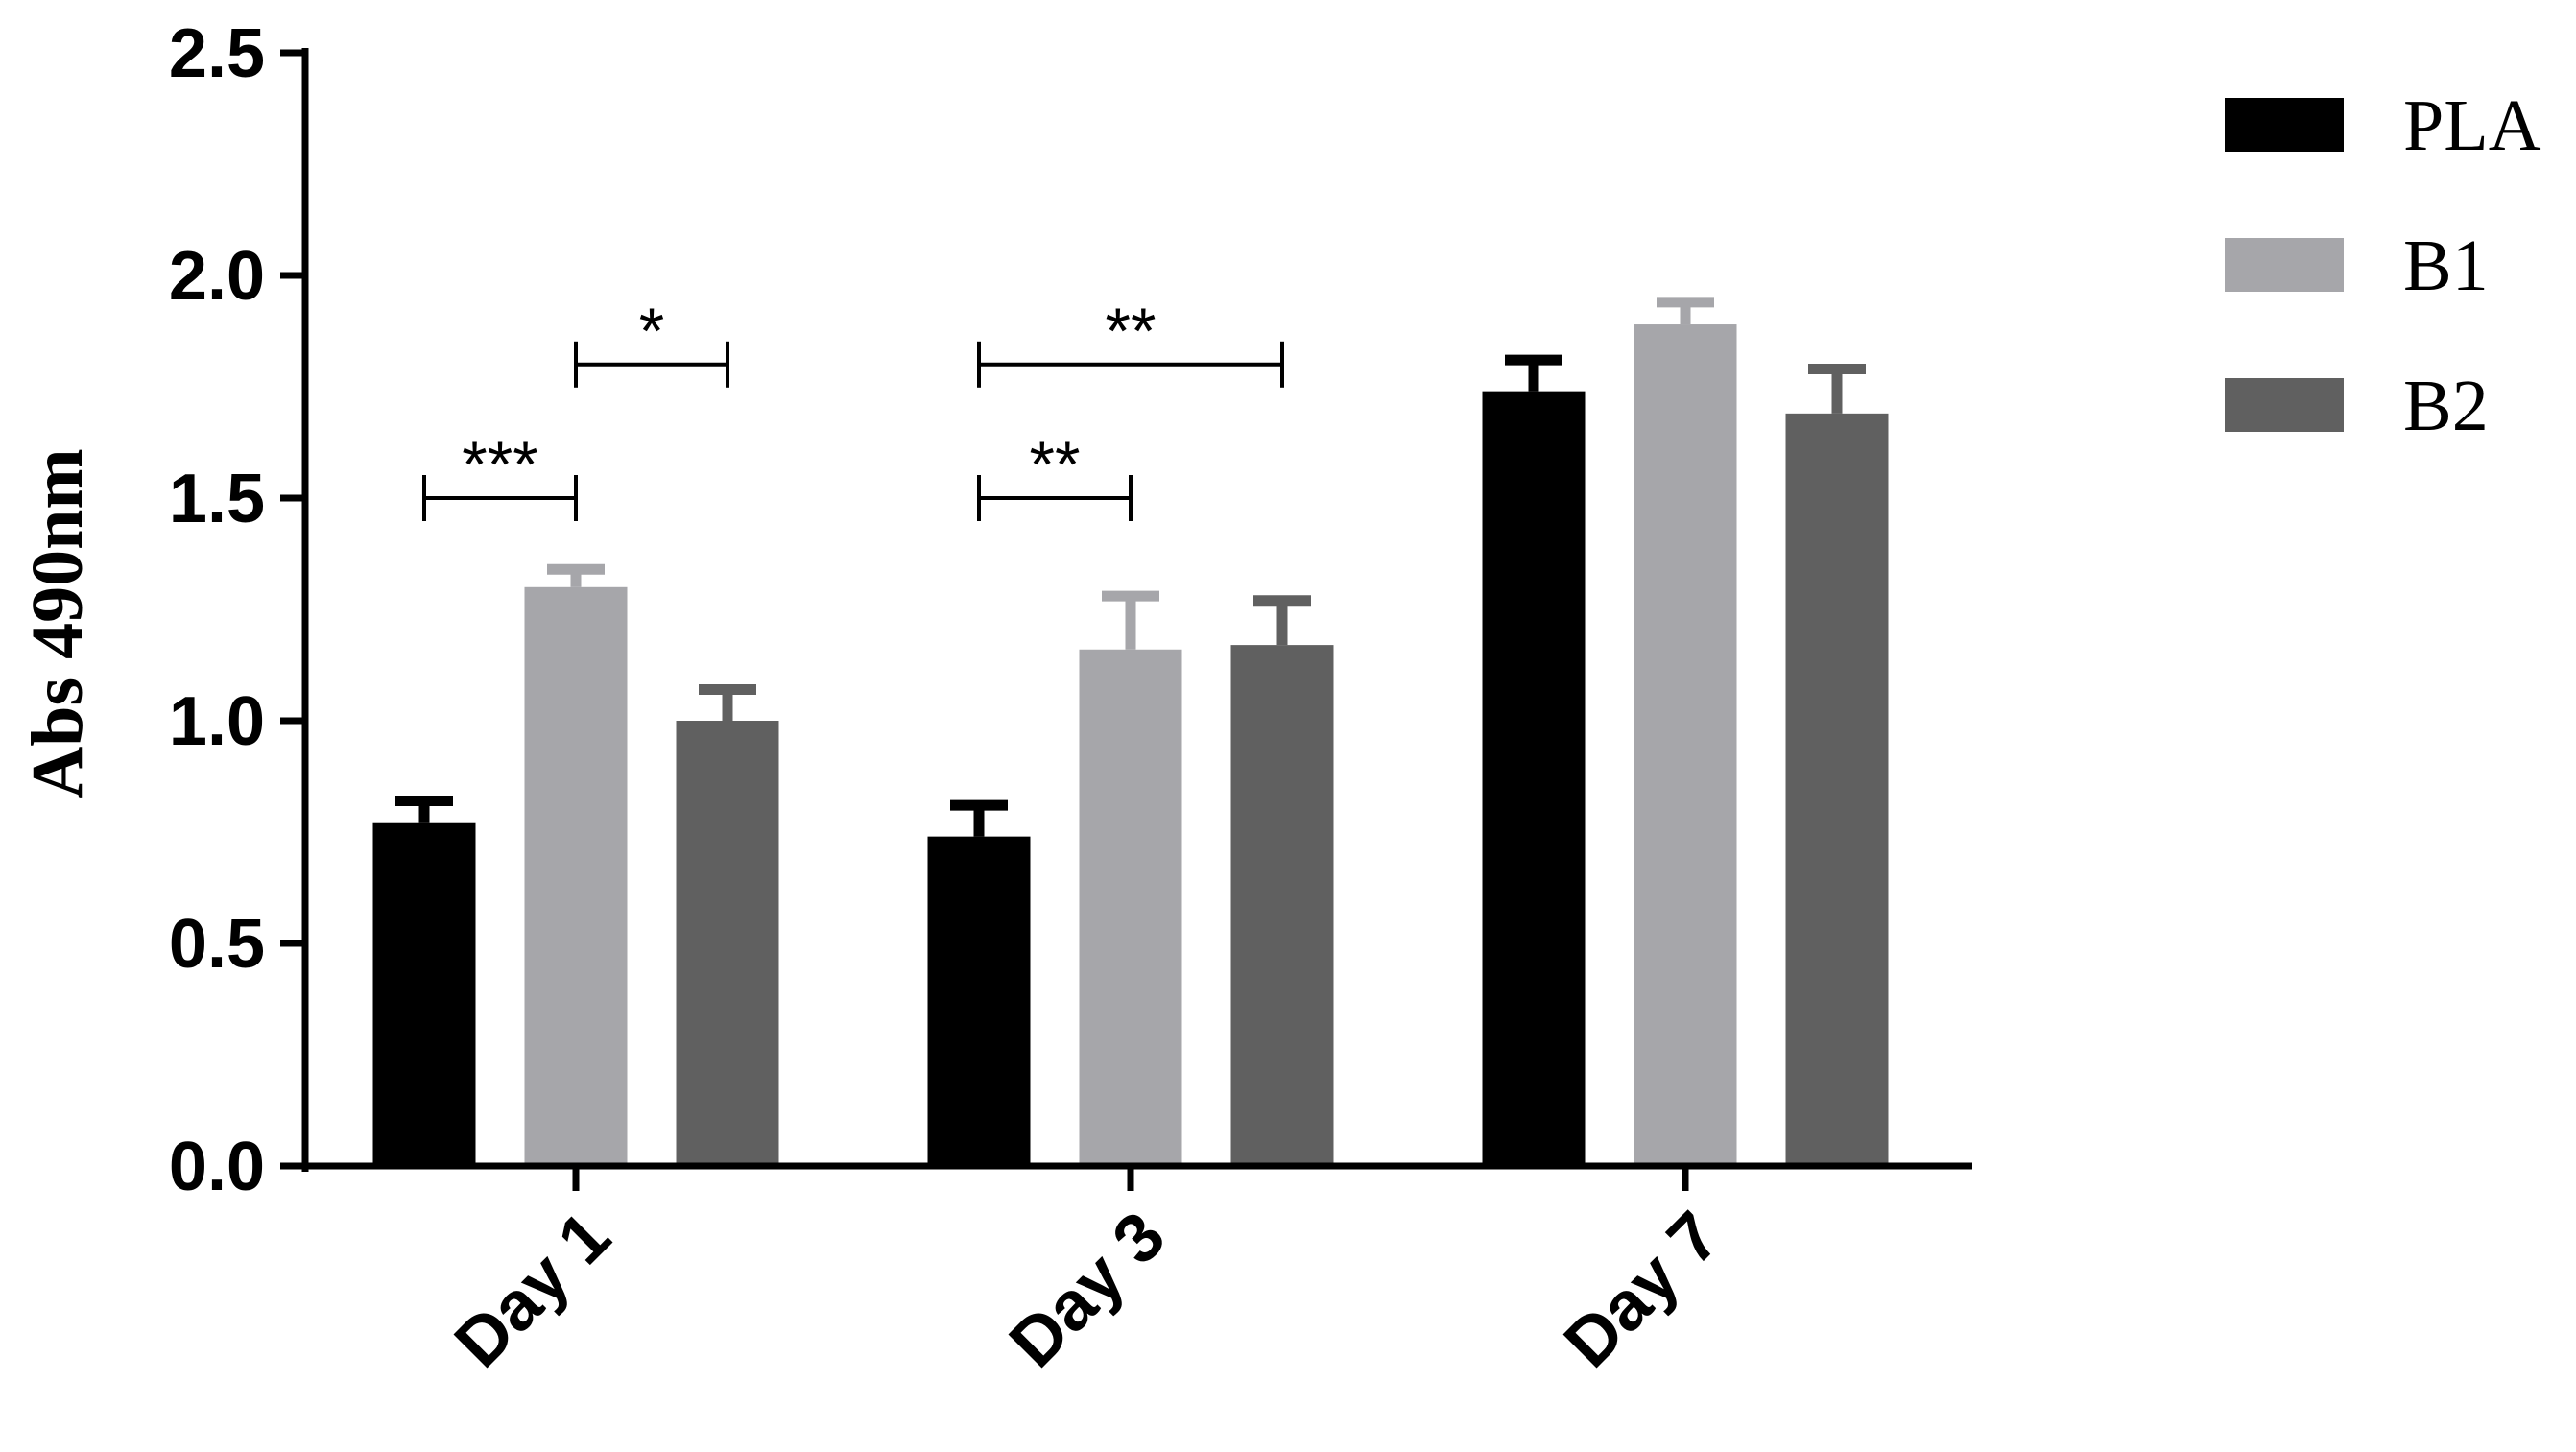 This screenshot has height=1452, width=2576. Describe the element at coordinates (217, 1167) in the screenshot. I see `y-tick-label: 0.0` at that location.